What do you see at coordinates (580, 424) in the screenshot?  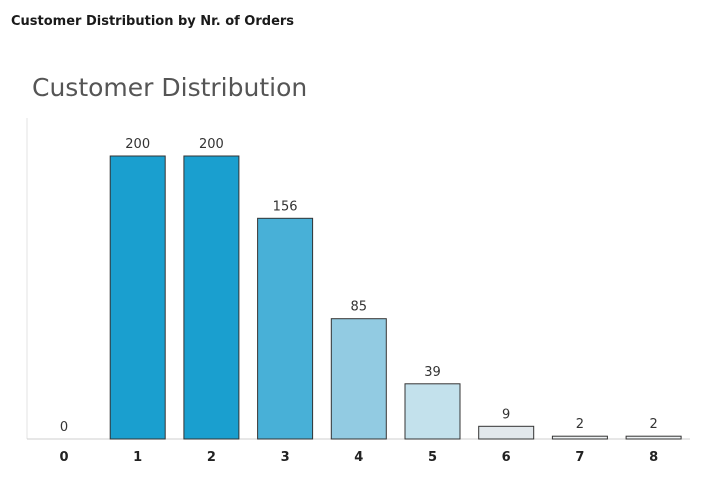 I see `value-label-7: 2` at bounding box center [580, 424].